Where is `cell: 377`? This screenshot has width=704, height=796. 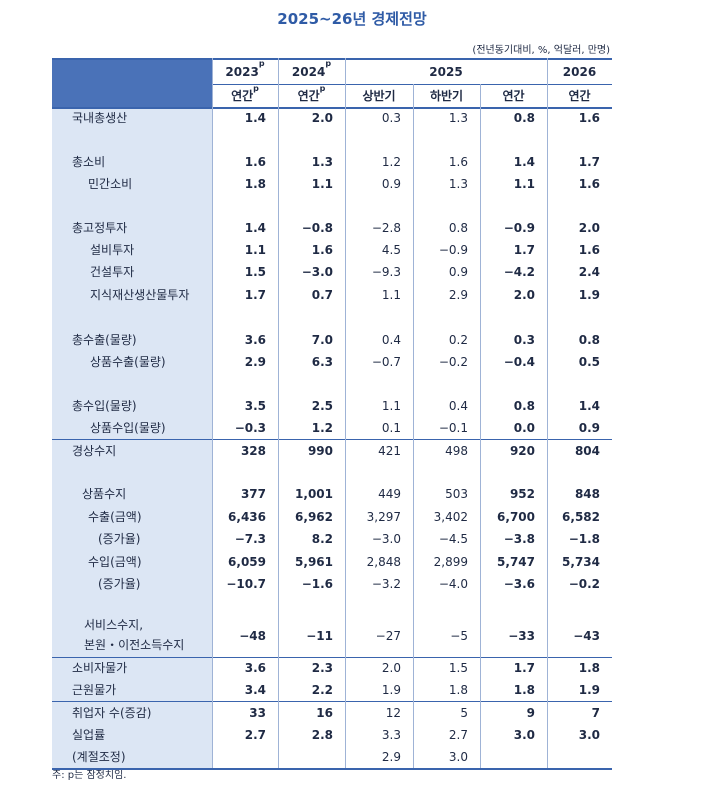 cell: 377 is located at coordinates (253, 494).